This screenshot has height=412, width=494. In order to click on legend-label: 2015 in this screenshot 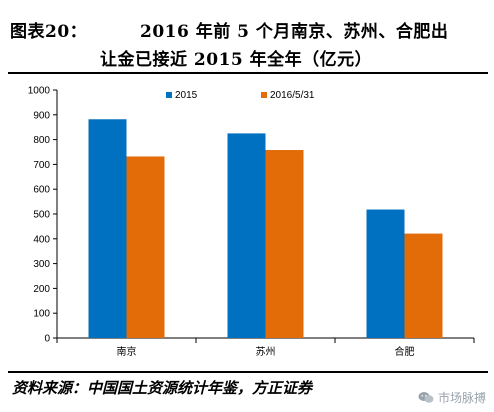, I will do `click(186, 95)`.